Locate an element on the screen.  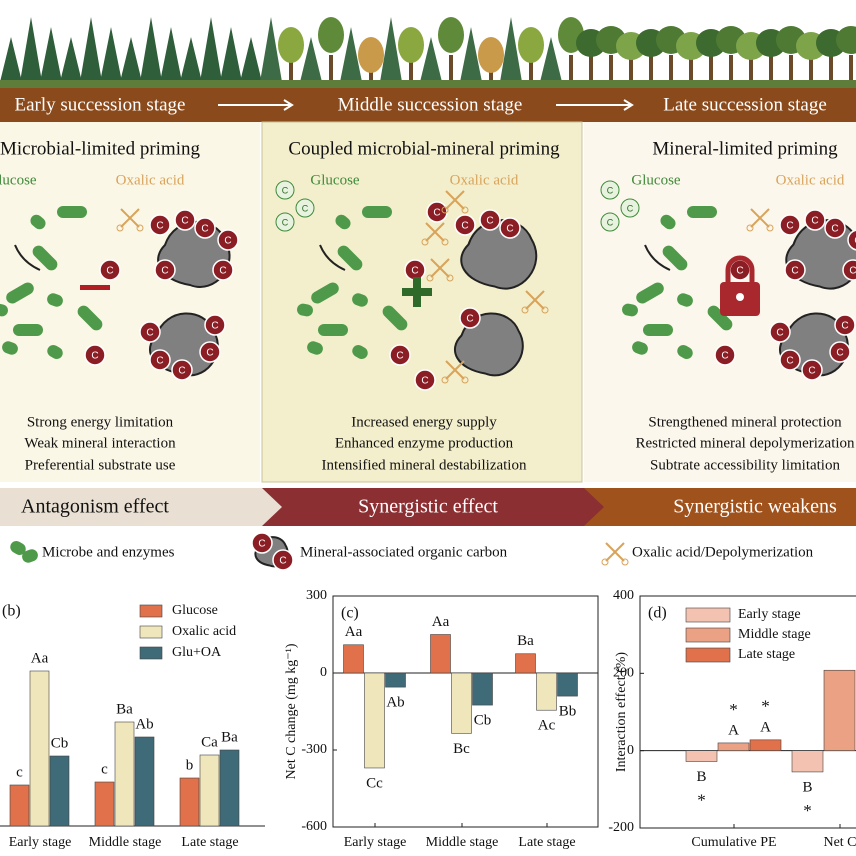
significance-letter: c is located at coordinates (19, 772).